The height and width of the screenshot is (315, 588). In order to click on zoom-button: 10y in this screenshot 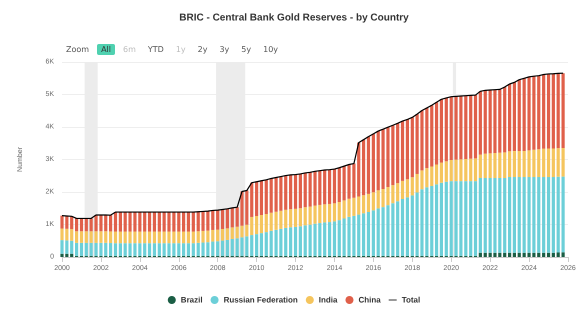, I will do `click(270, 49)`.